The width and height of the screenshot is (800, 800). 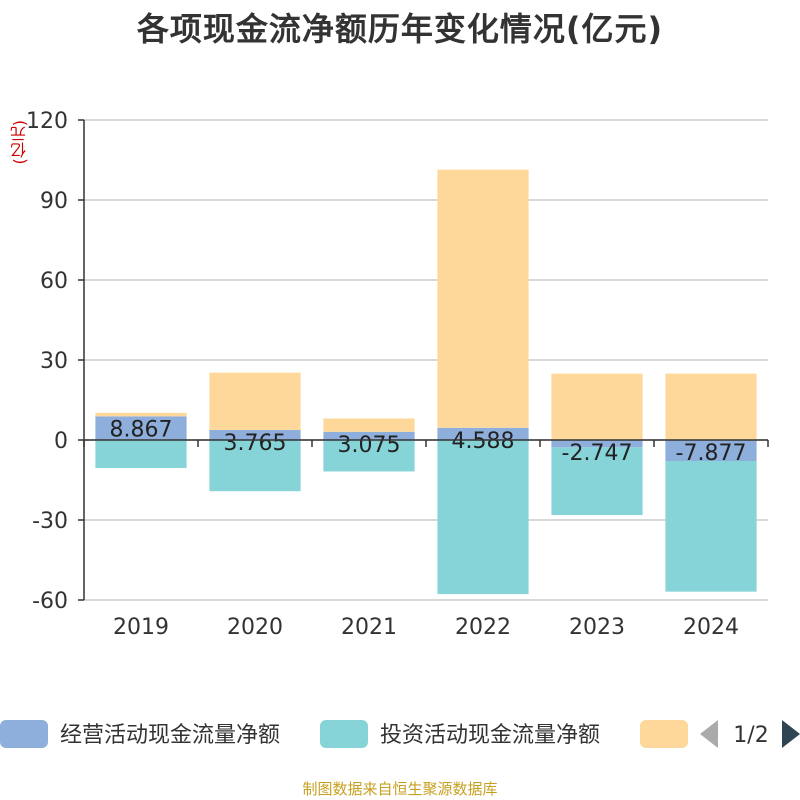 What do you see at coordinates (255, 466) in the screenshot?
I see `bar-series2-2020` at bounding box center [255, 466].